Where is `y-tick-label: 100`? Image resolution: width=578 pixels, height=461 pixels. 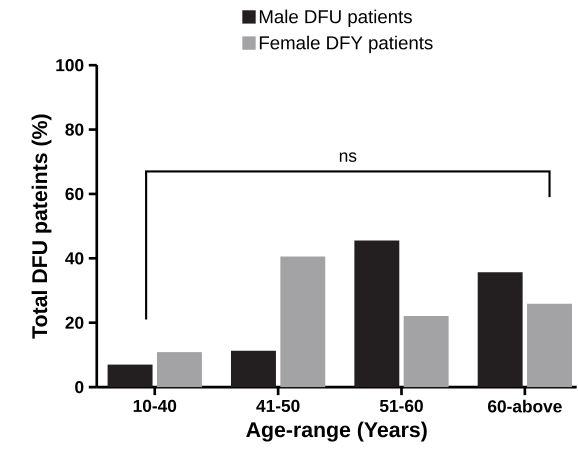 y-tick-label: 100 is located at coordinates (70, 65).